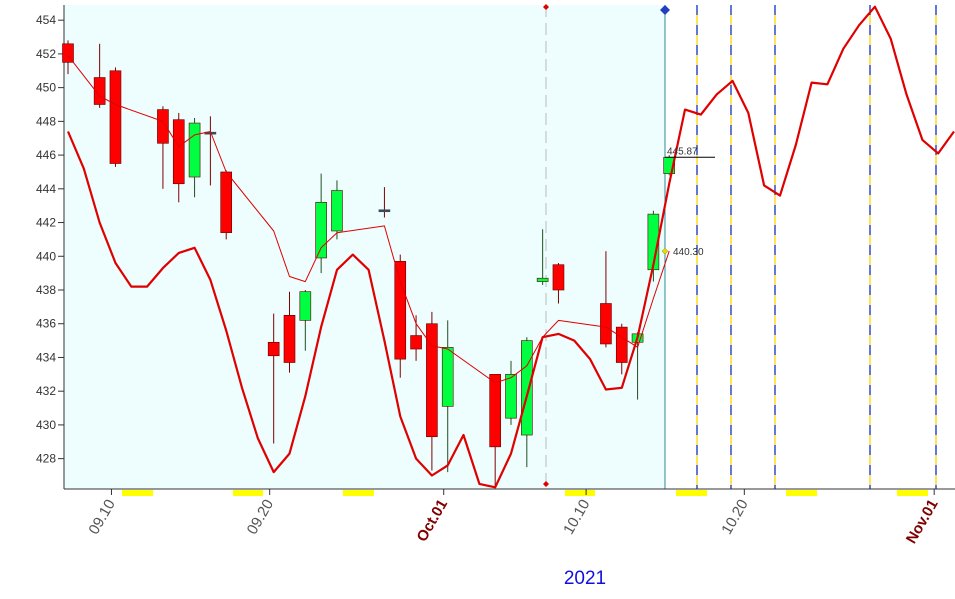  What do you see at coordinates (665, 251) in the screenshot?
I see `price-marker` at bounding box center [665, 251].